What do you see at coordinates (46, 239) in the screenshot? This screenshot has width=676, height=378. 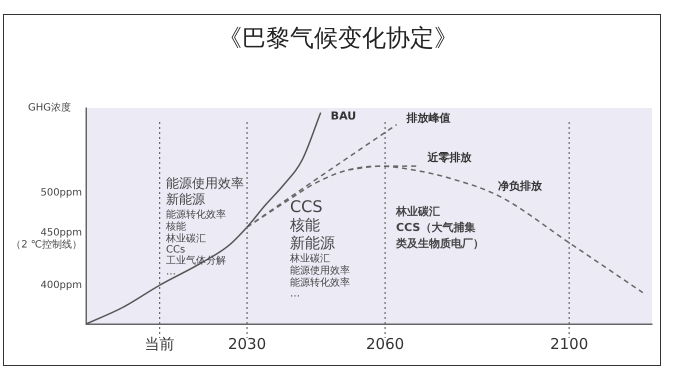 I see `y-tick-label: 450ppm （2 ℃控制线）` at bounding box center [46, 239].